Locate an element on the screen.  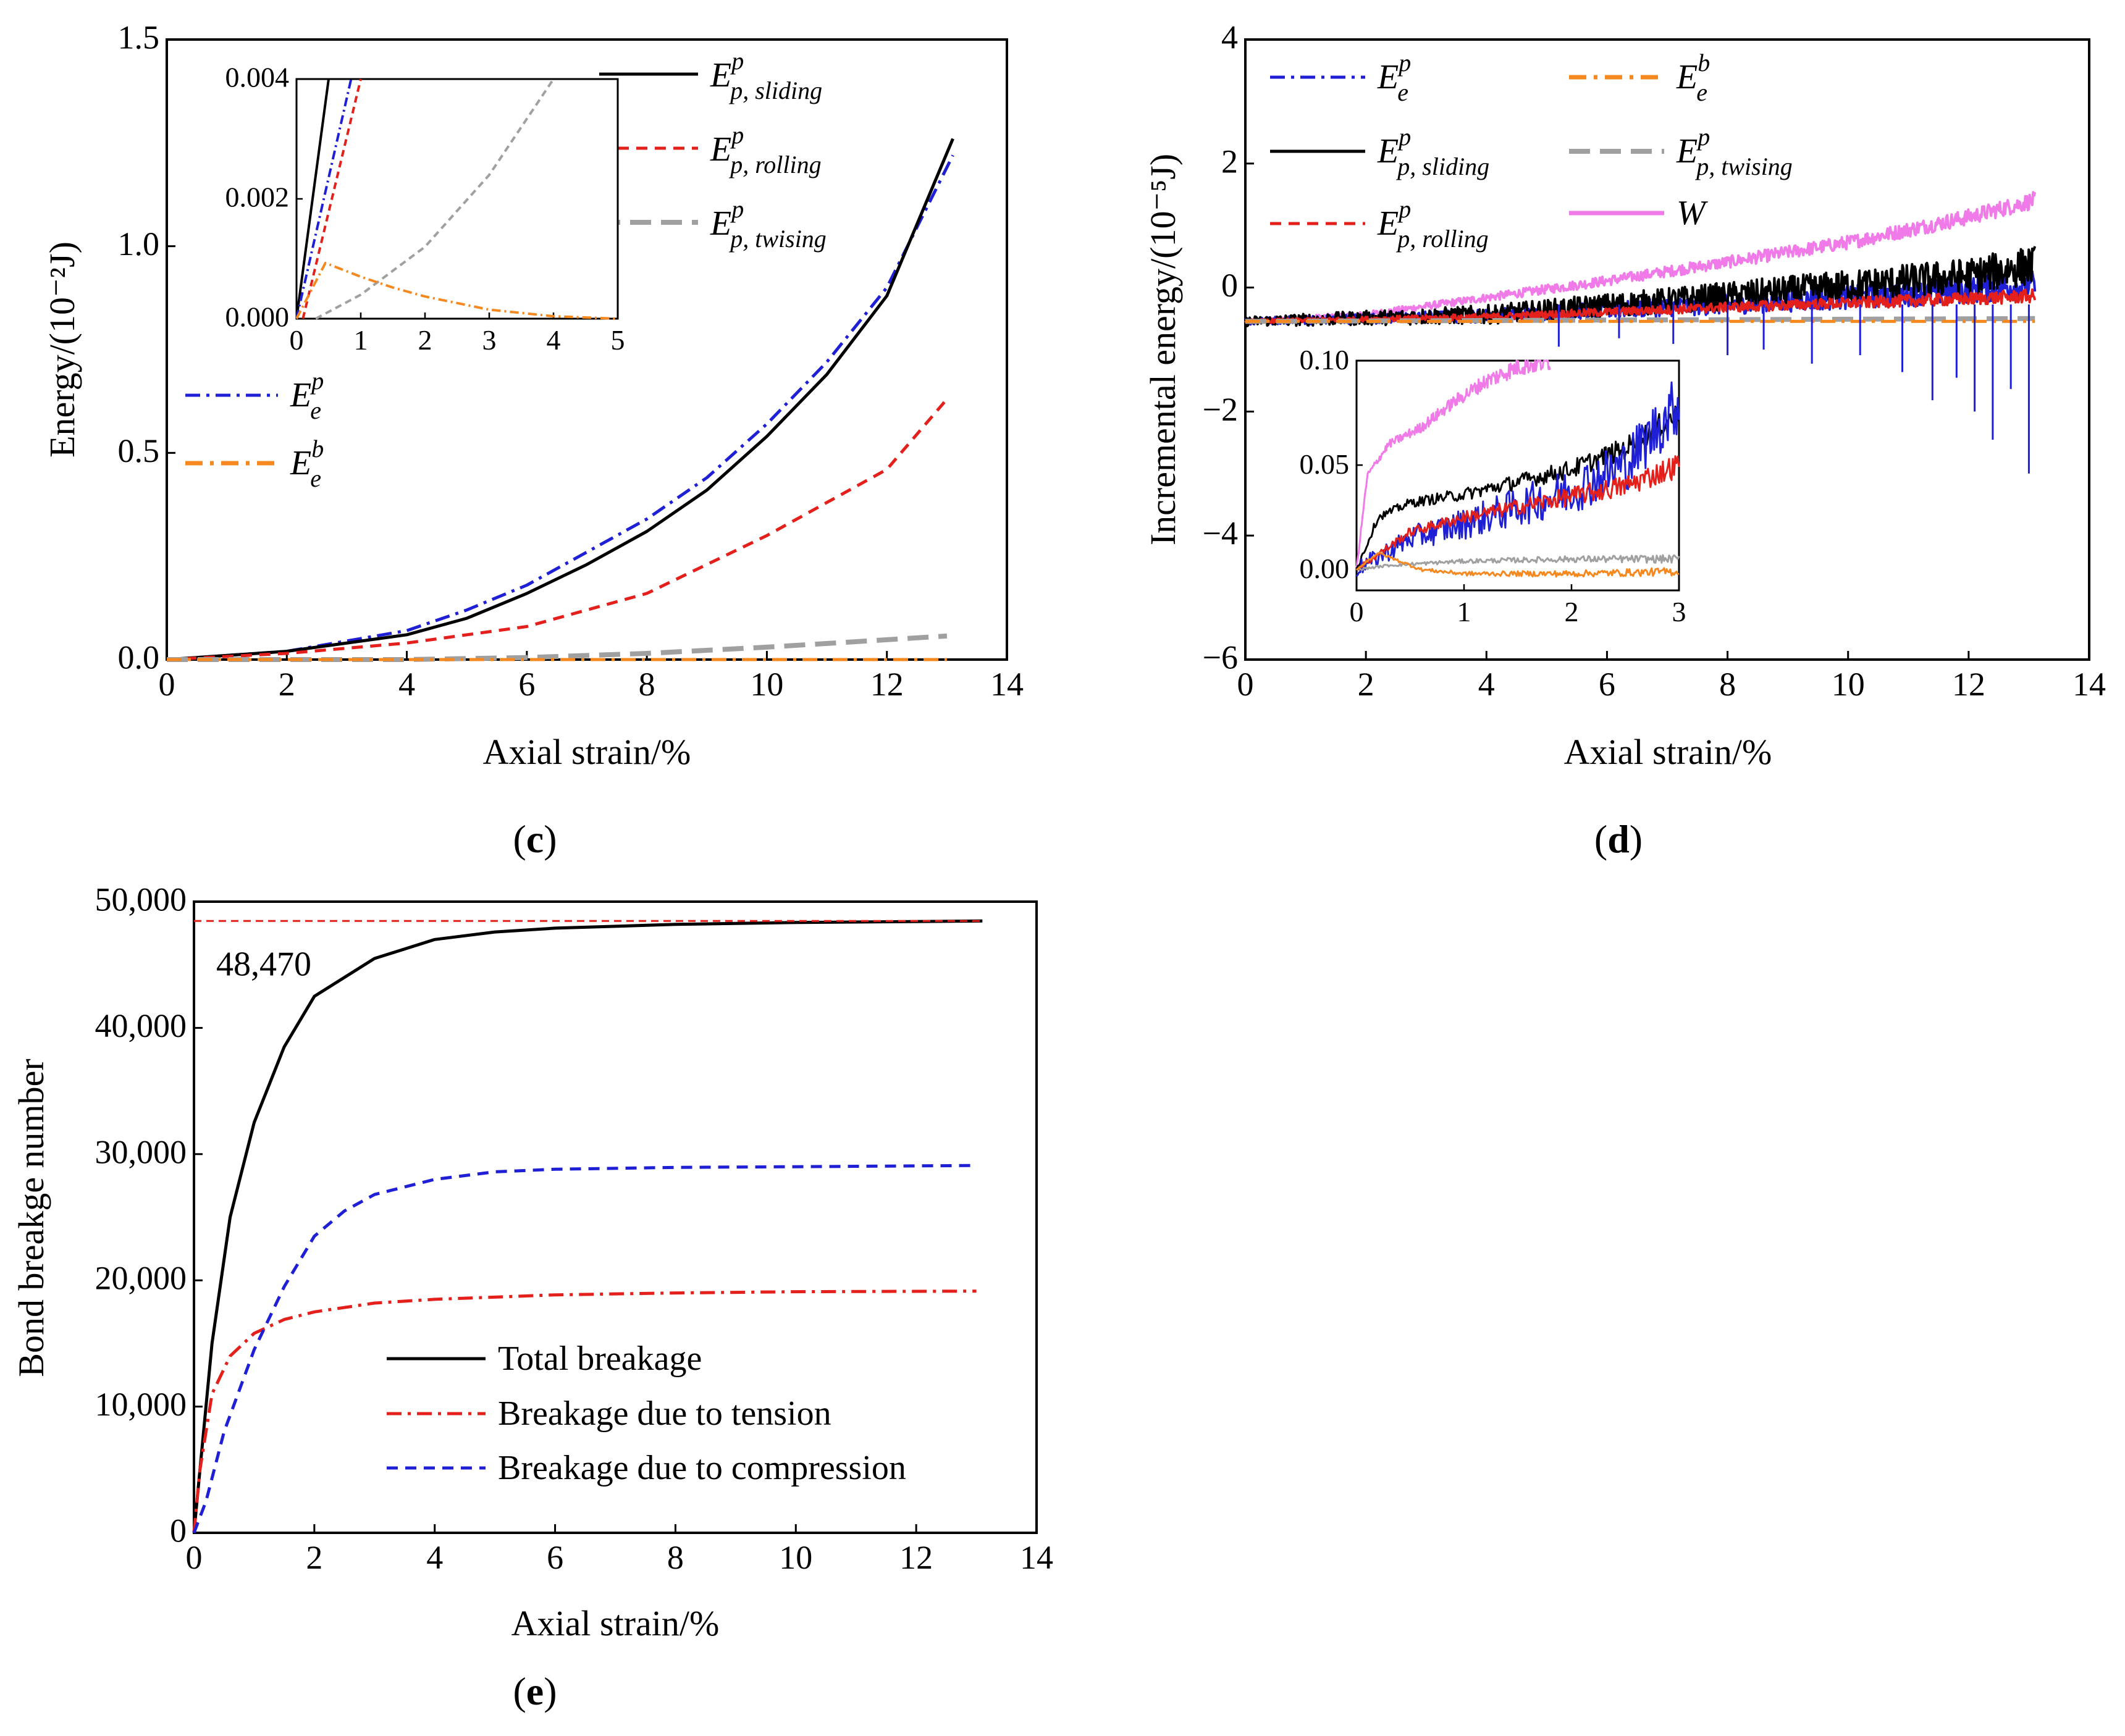
x-tick-label: 3 is located at coordinates (1679, 611).